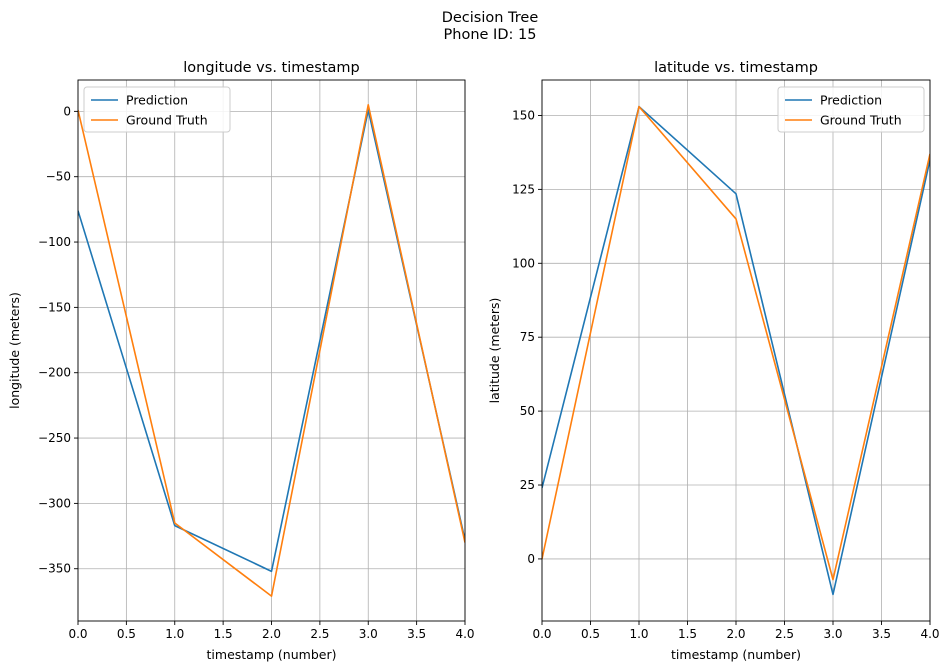  What do you see at coordinates (54, 242) in the screenshot?
I see `y-tick-label: −100` at bounding box center [54, 242].